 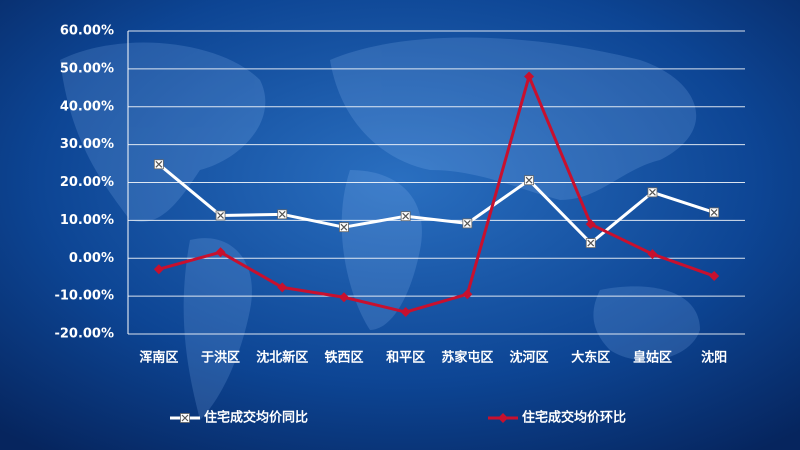 What do you see at coordinates (256, 418) in the screenshot?
I see `legend-label: 住宅成交均价同比` at bounding box center [256, 418].